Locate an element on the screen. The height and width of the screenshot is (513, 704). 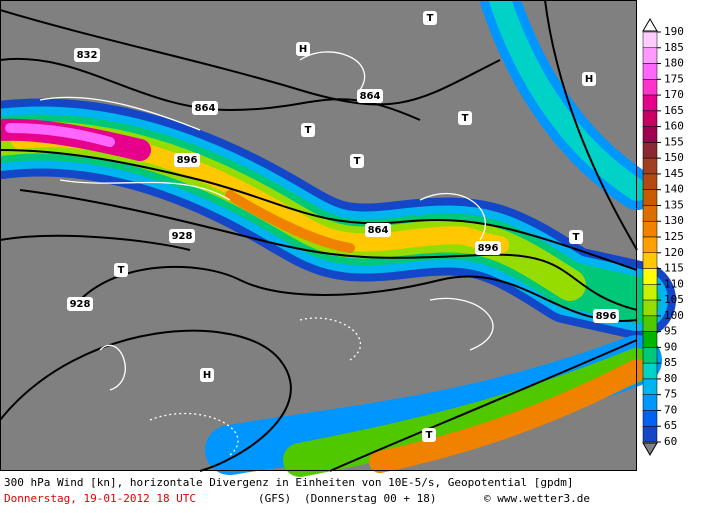
colorbar-label: 80 is located at coordinates (670, 378).